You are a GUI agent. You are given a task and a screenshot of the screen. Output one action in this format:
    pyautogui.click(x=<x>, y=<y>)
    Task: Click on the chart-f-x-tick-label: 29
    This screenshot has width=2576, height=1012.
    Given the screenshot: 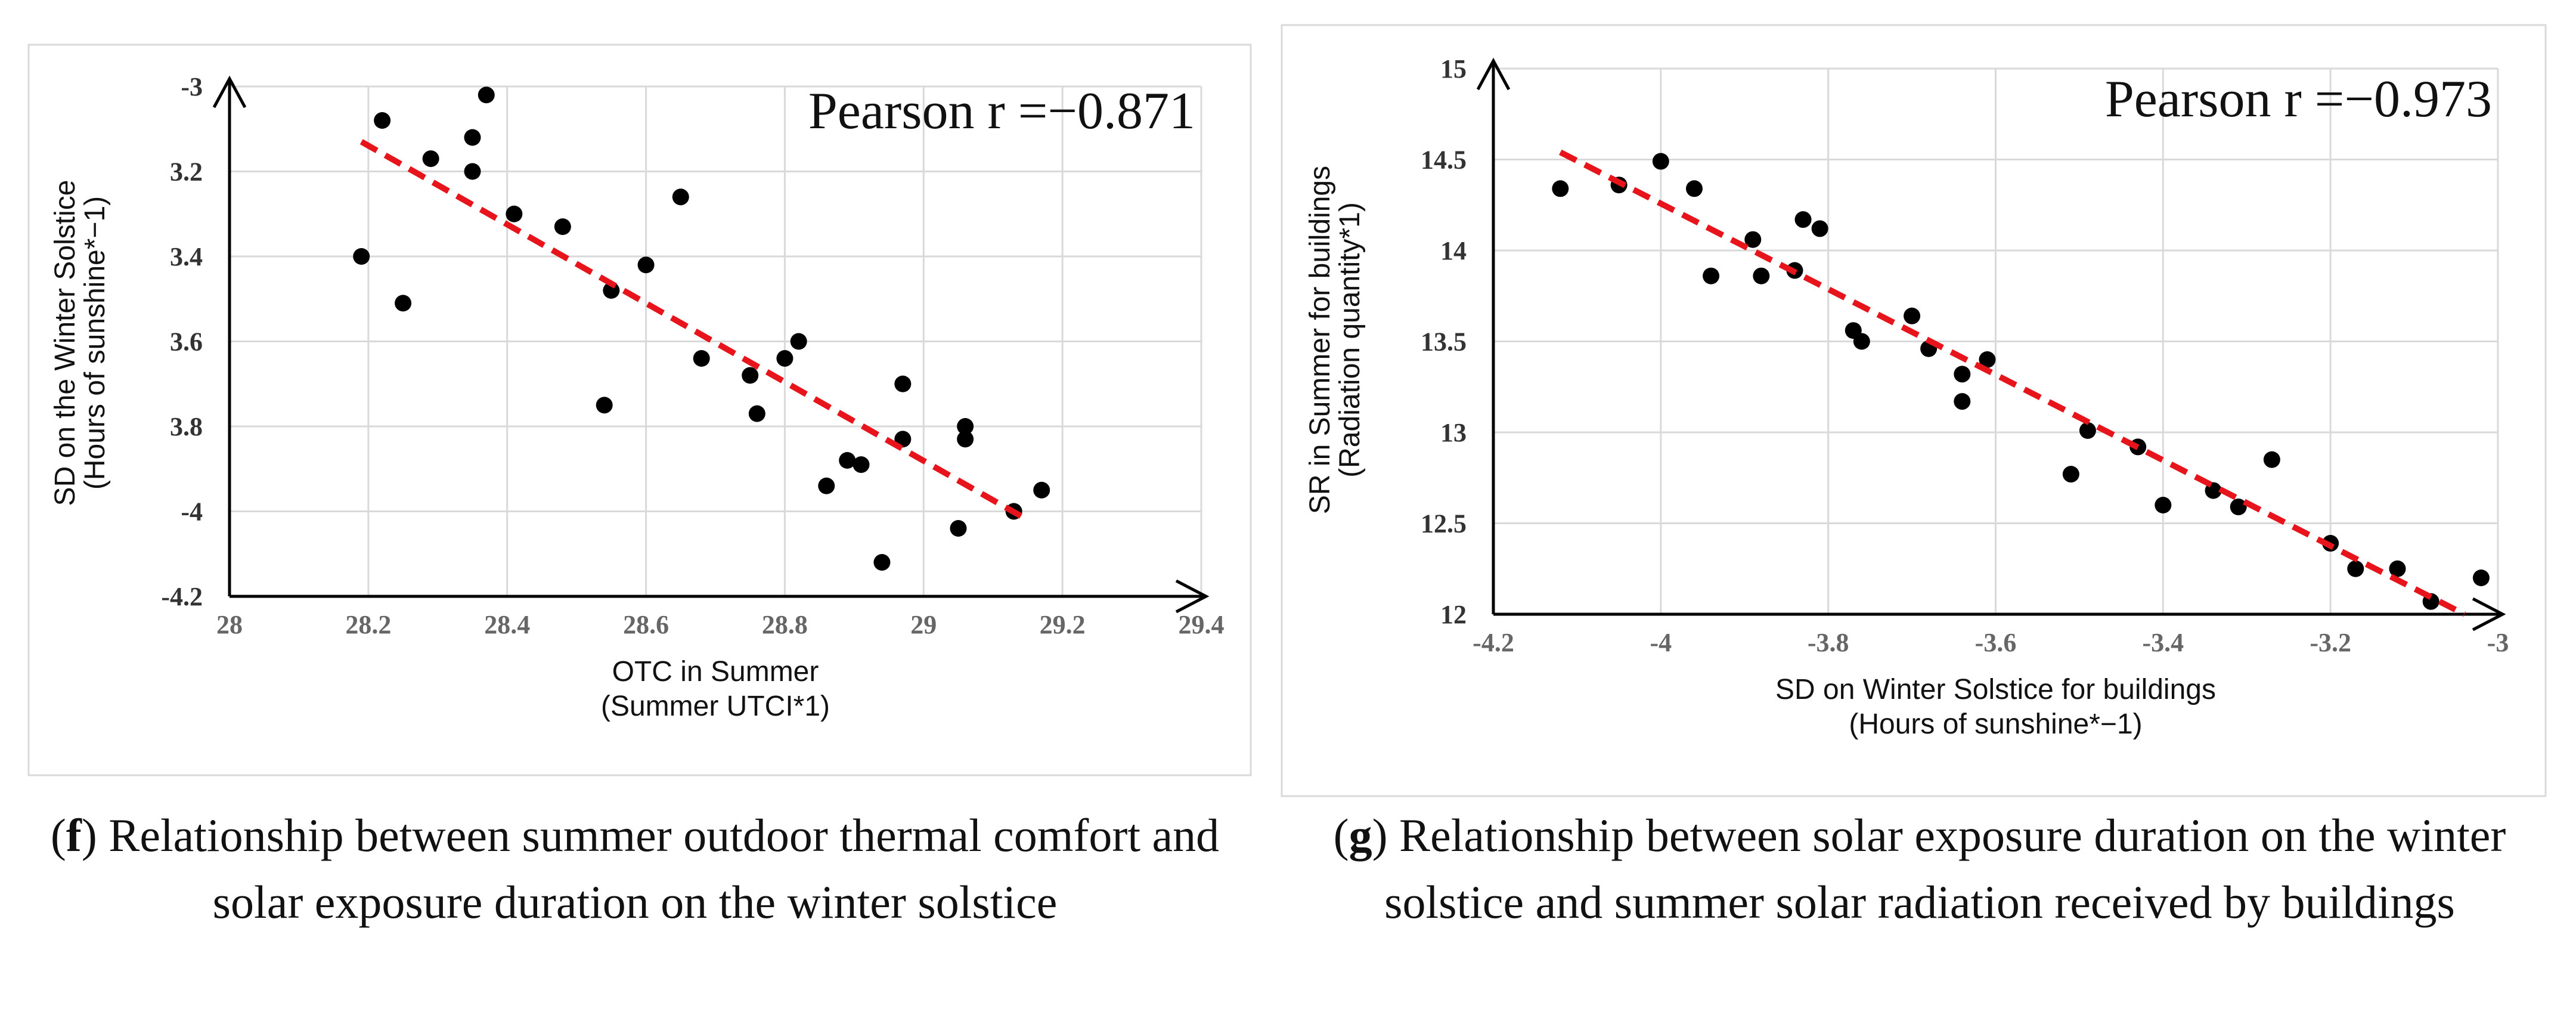 What is the action you would take?
    pyautogui.click(x=923, y=625)
    